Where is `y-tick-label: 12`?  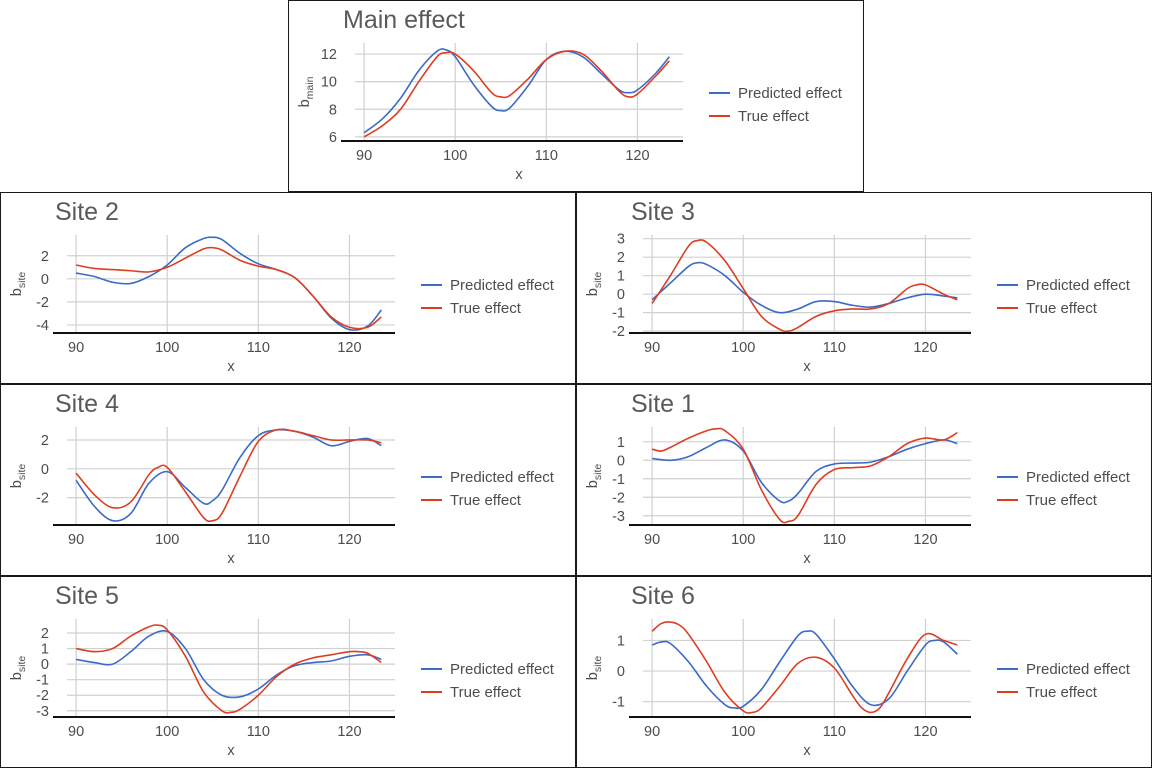
y-tick-label: 12 is located at coordinates (329, 55).